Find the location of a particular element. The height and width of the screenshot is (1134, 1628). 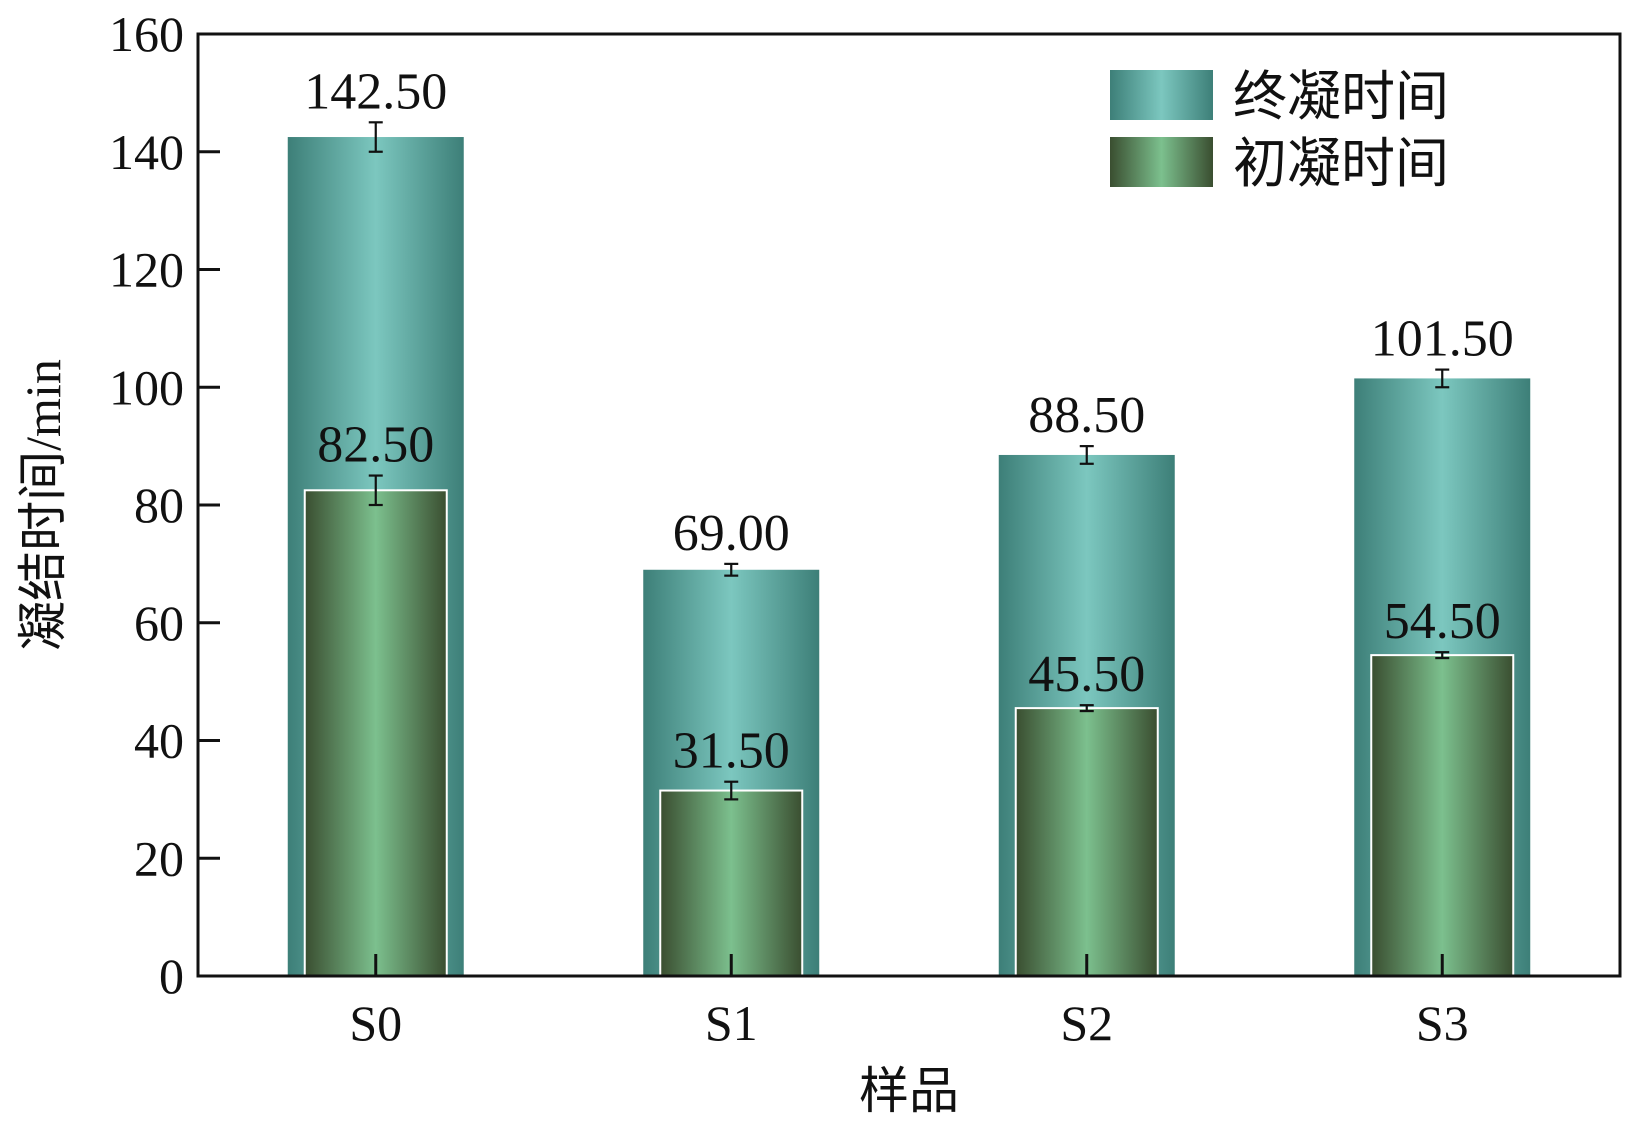

error-bar-initial-set-time-s2 is located at coordinates (1086, 708).